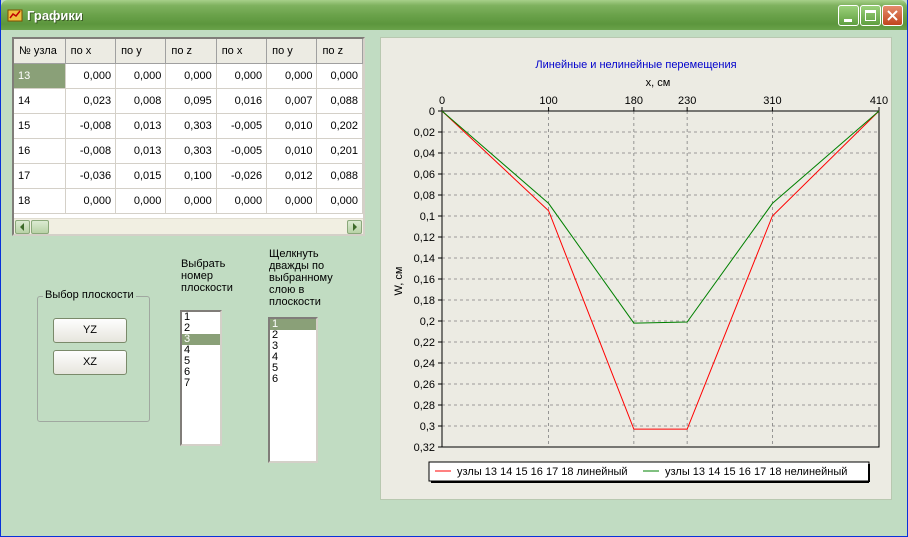 This screenshot has height=537, width=908. I want to click on label-line: дважды по, so click(297, 266).